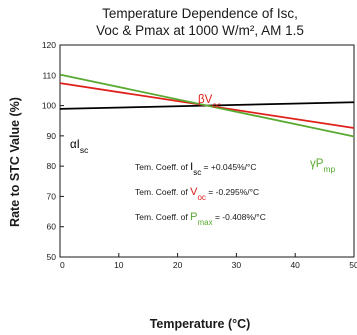 The height and width of the screenshot is (335, 357). What do you see at coordinates (79, 147) in the screenshot?
I see `isc-series-label: αIsc` at bounding box center [79, 147].